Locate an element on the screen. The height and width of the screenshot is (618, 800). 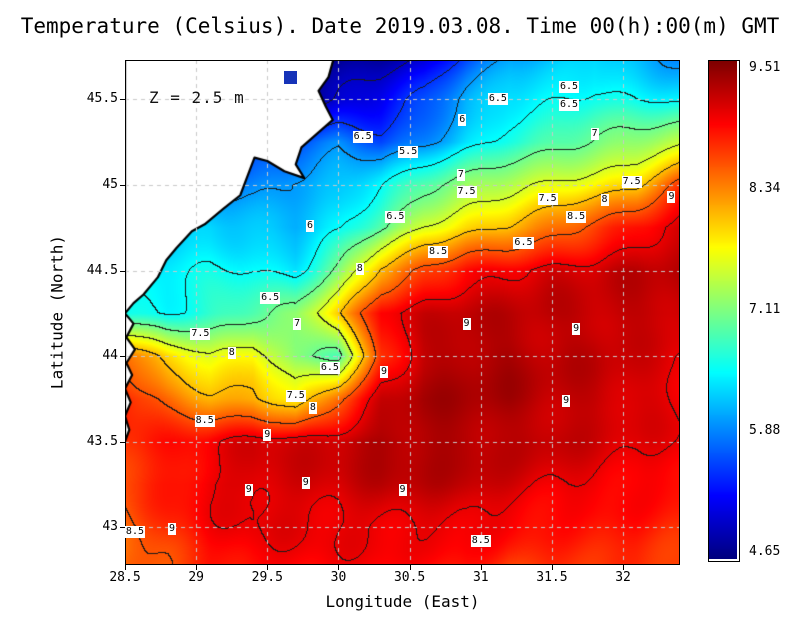
station-marker-square is located at coordinates (290, 77).